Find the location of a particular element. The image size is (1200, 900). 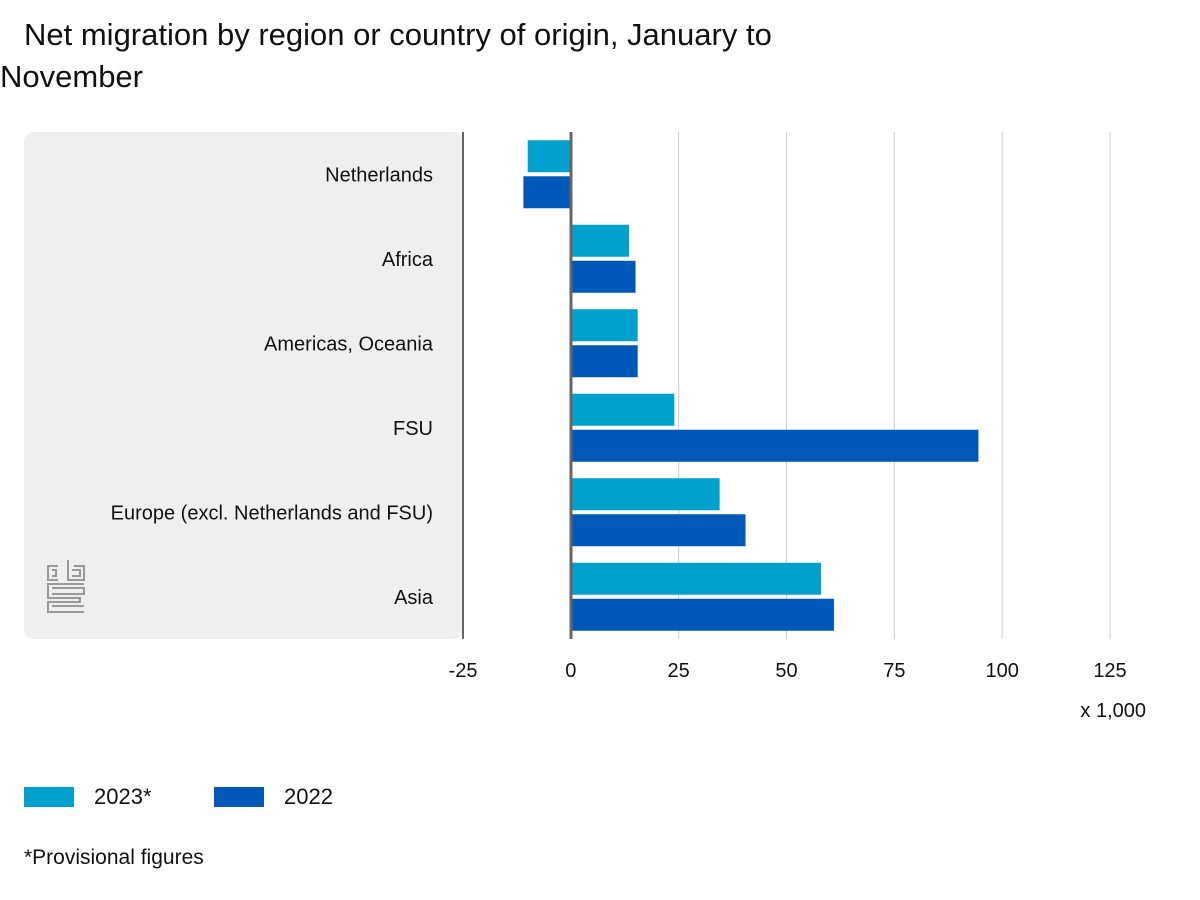

x-tick-label: -25 is located at coordinates (463, 671).